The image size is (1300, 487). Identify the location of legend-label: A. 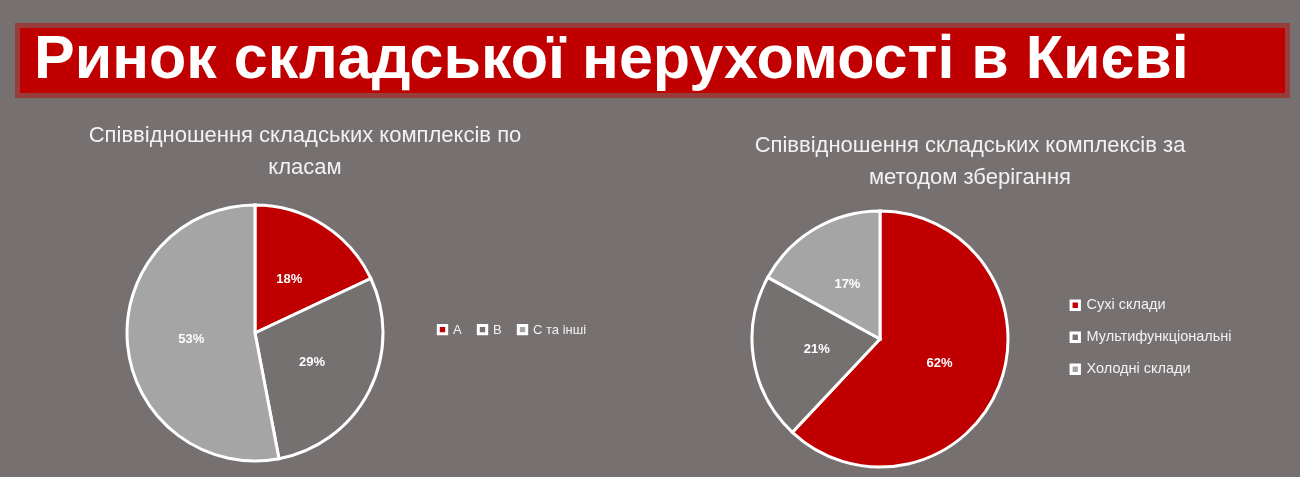
(457, 329).